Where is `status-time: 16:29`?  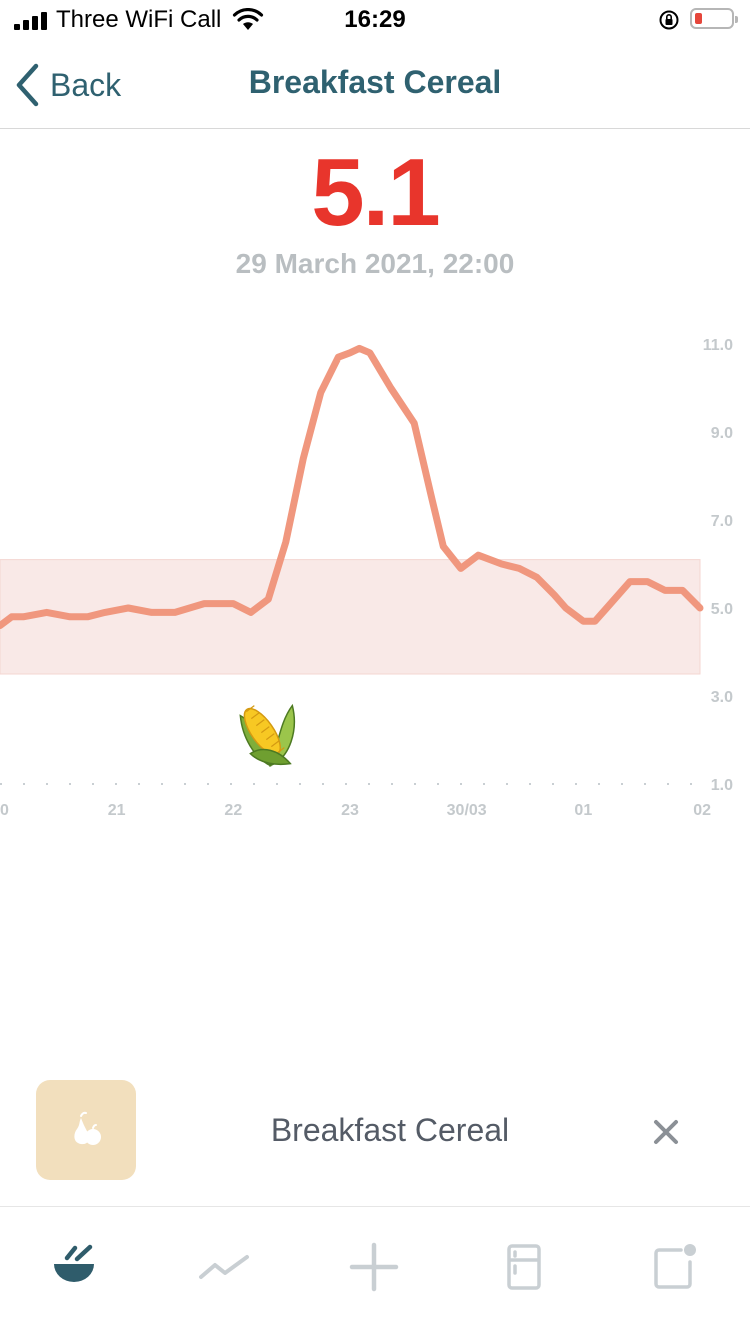
status-time: 16:29 is located at coordinates (375, 19).